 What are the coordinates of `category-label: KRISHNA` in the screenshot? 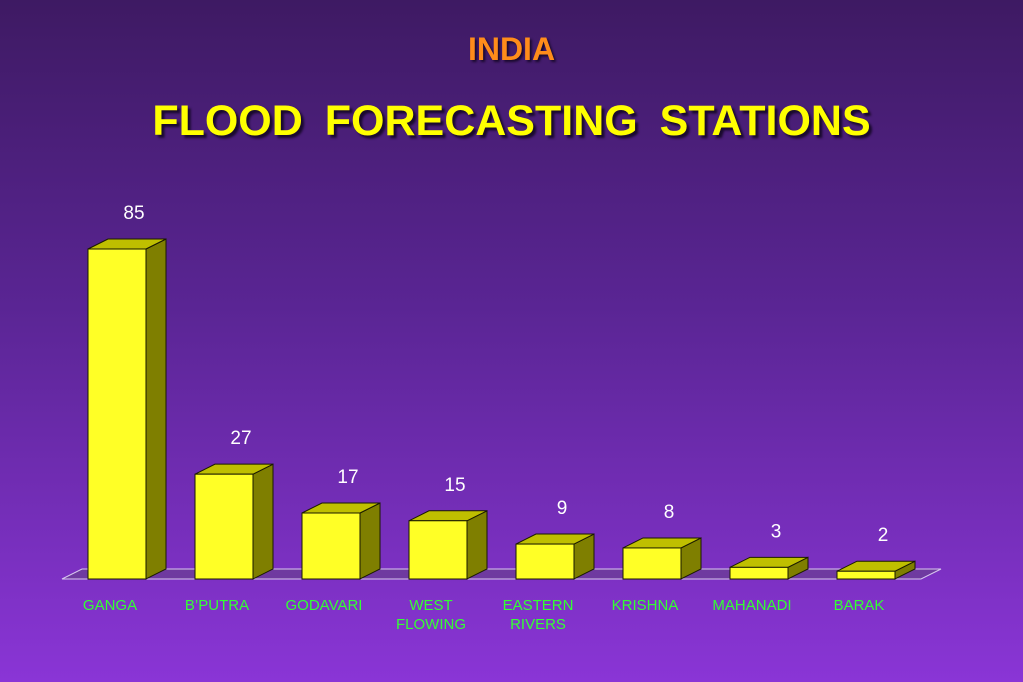 It's located at (645, 605).